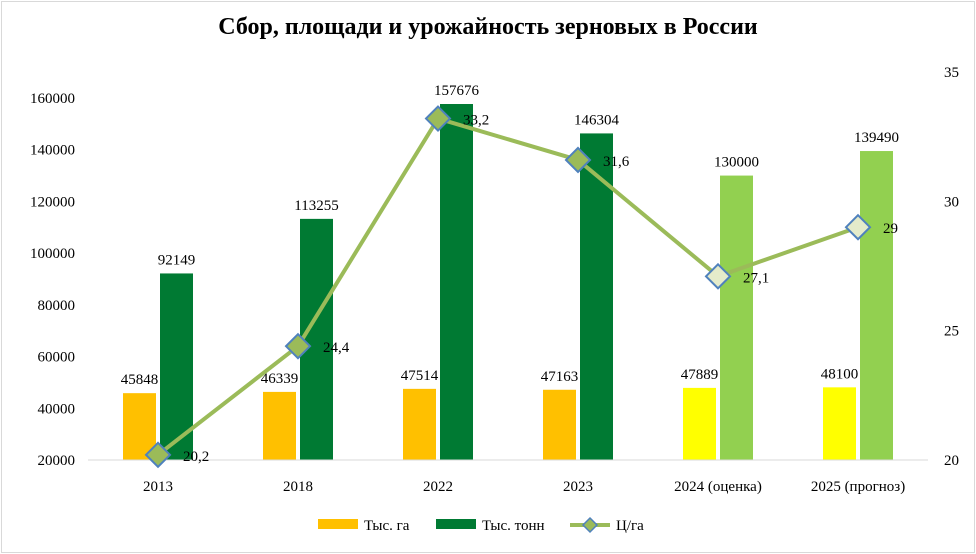  I want to click on y-axis-tick-label: 60000, so click(57, 358).